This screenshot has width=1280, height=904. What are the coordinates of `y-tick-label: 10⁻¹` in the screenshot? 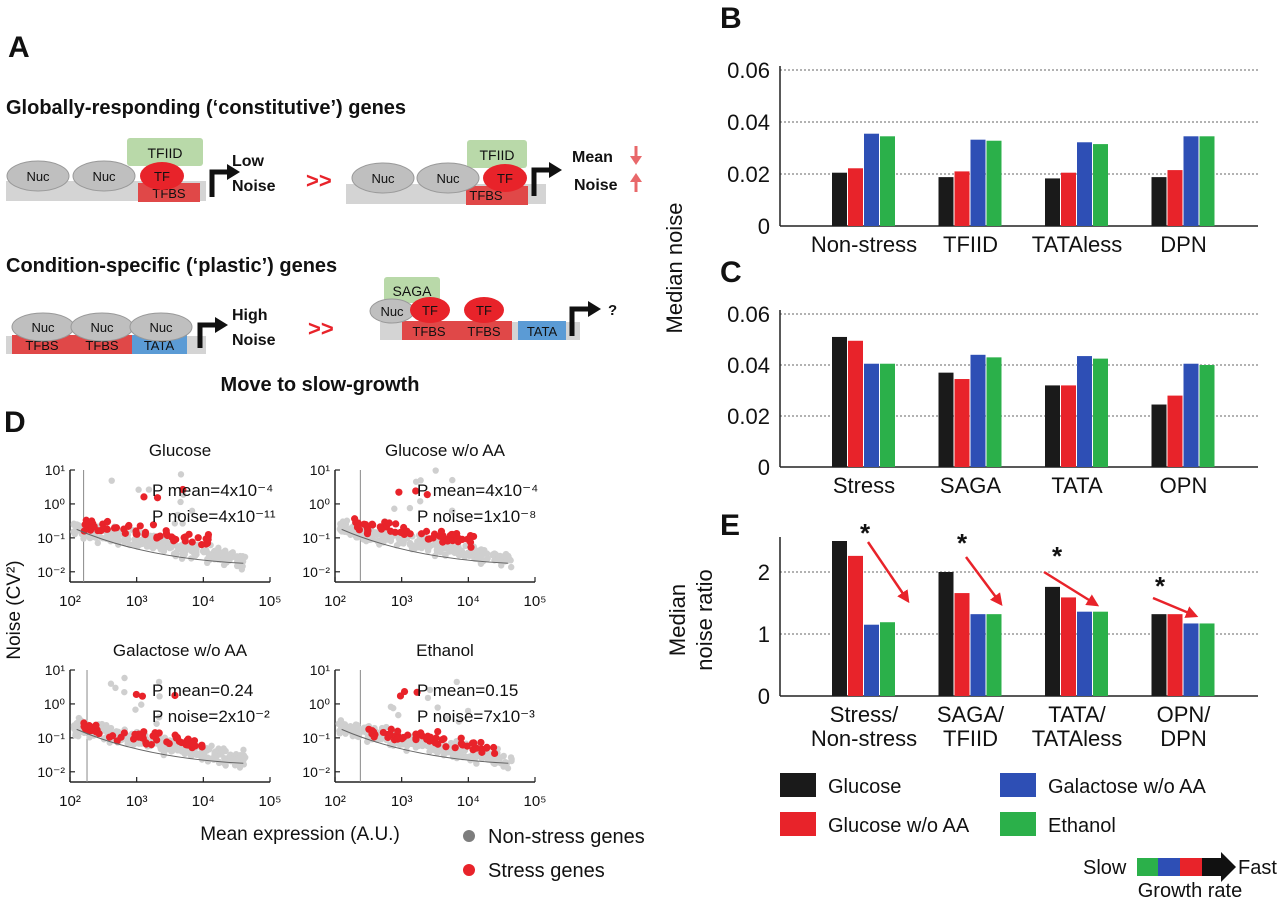 It's located at (51, 738).